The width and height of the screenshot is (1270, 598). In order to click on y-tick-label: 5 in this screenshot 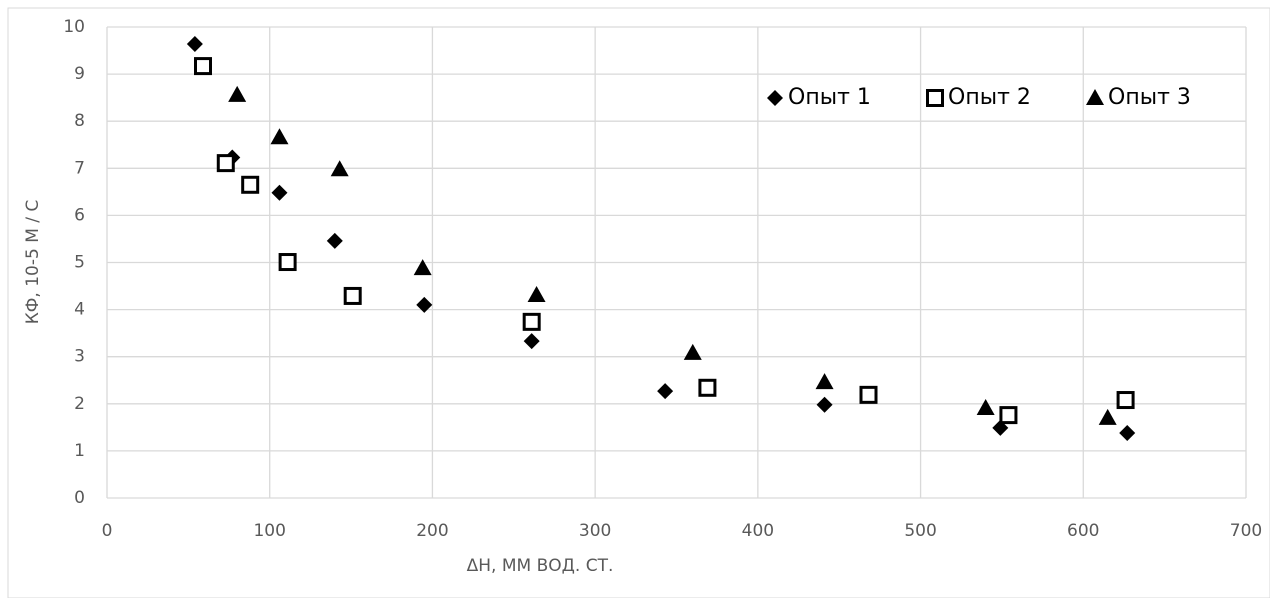, I will do `click(79, 263)`.